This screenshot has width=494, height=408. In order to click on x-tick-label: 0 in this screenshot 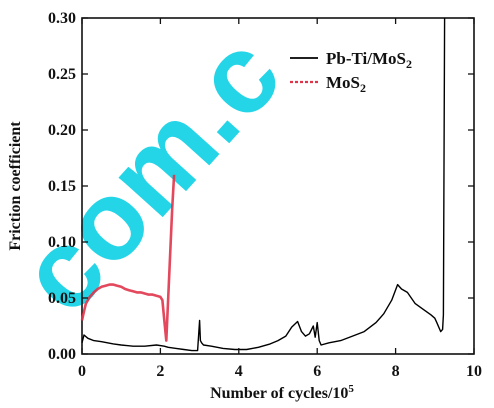, I will do `click(82, 371)`.